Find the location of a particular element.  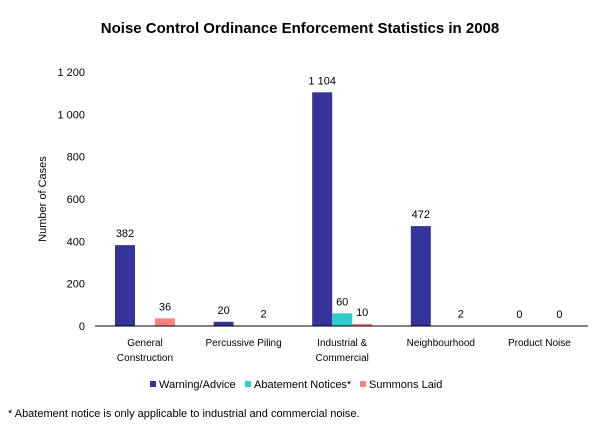

y-axis-label: Number of Cases is located at coordinates (43, 199).